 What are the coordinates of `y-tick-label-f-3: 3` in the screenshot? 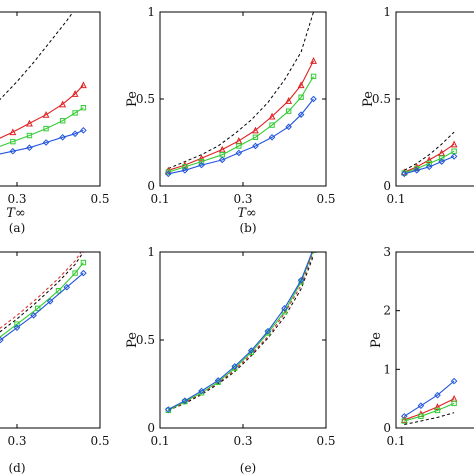 It's located at (387, 252).